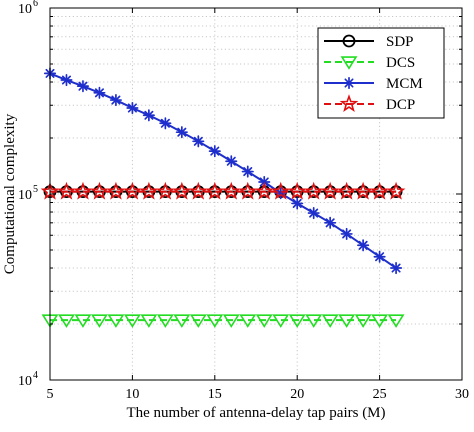 This screenshot has width=474, height=432. Describe the element at coordinates (35, 4) in the screenshot. I see `y-tick-label-exponent: 6` at that location.